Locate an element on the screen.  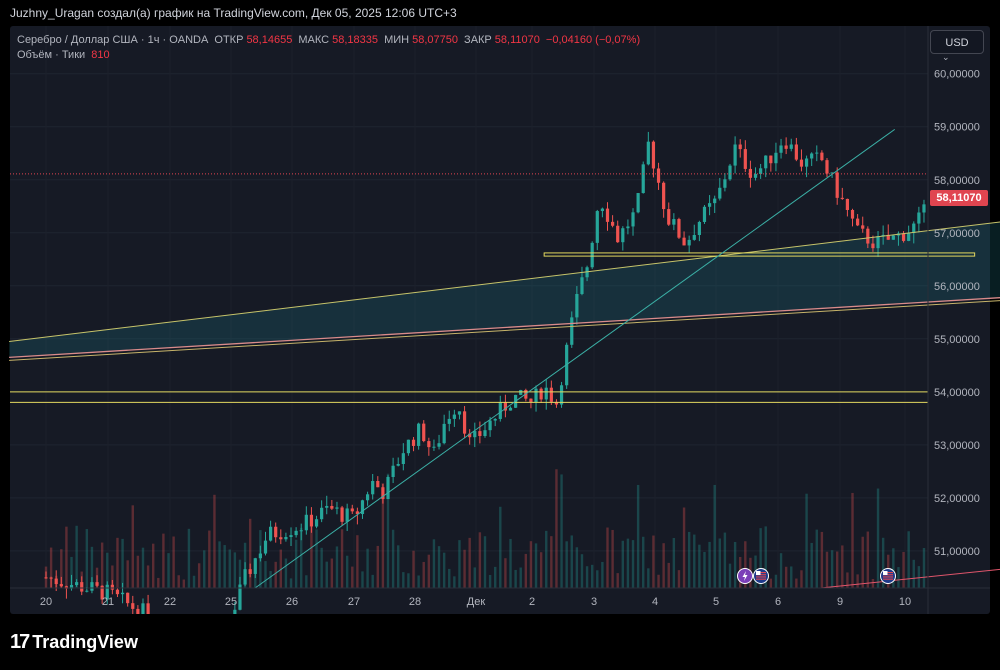
x-tick-label: 20 is located at coordinates (46, 602).